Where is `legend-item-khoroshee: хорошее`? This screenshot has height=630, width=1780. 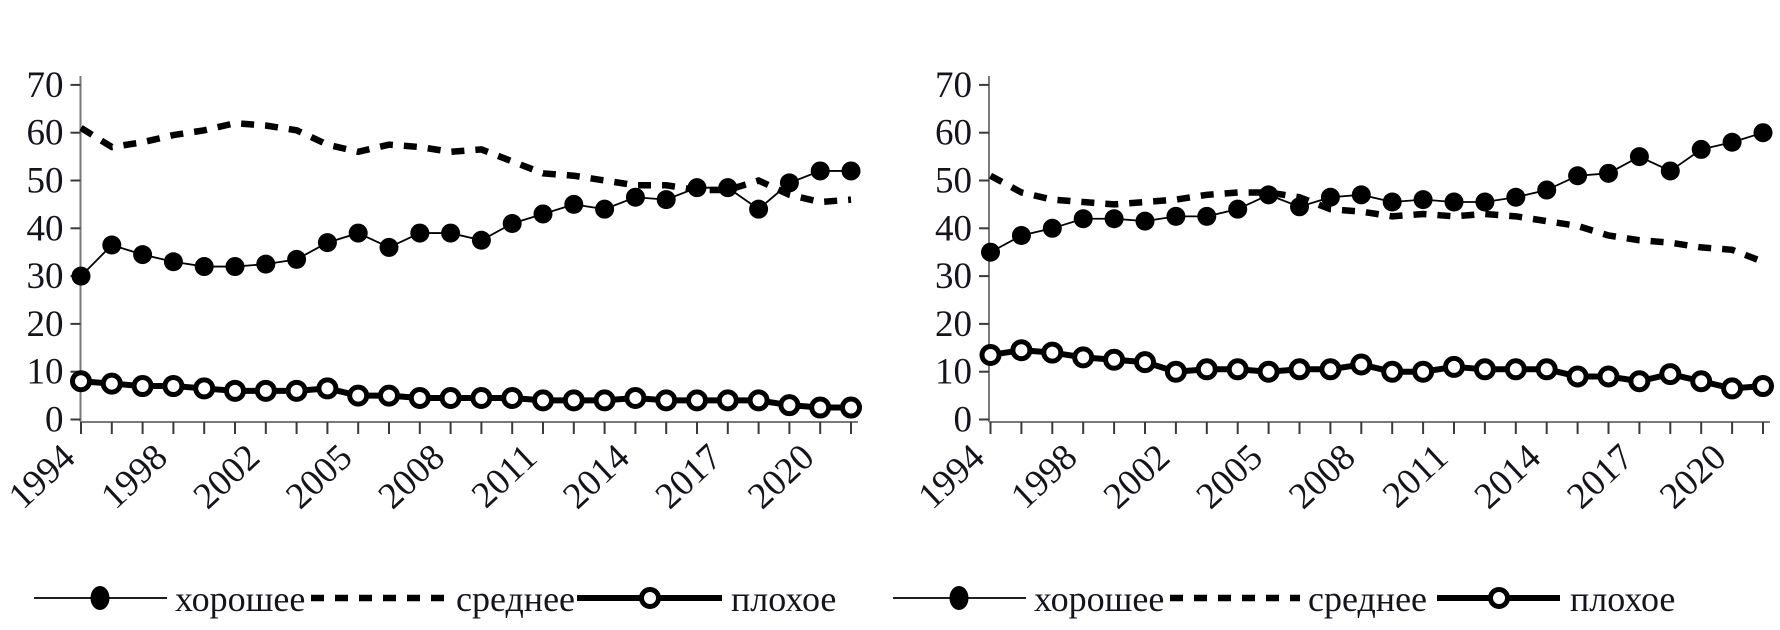
legend-item-khoroshee: хорошее is located at coordinates (1028, 599).